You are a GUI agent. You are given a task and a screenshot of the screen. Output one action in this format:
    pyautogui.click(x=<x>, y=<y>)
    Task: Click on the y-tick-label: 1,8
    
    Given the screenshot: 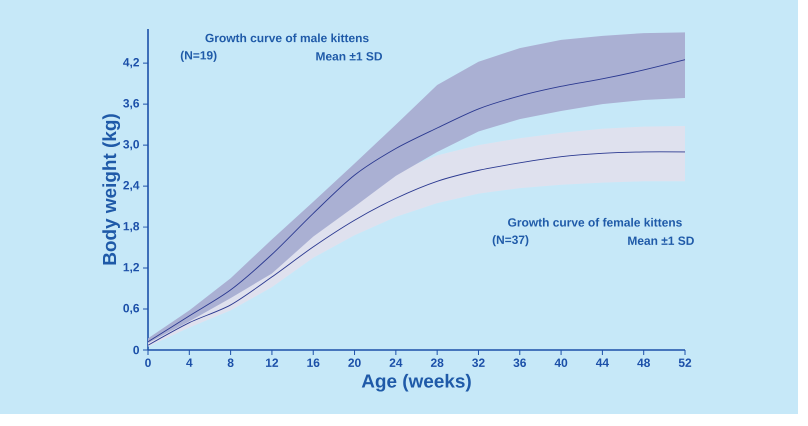 What is the action you would take?
    pyautogui.click(x=132, y=227)
    